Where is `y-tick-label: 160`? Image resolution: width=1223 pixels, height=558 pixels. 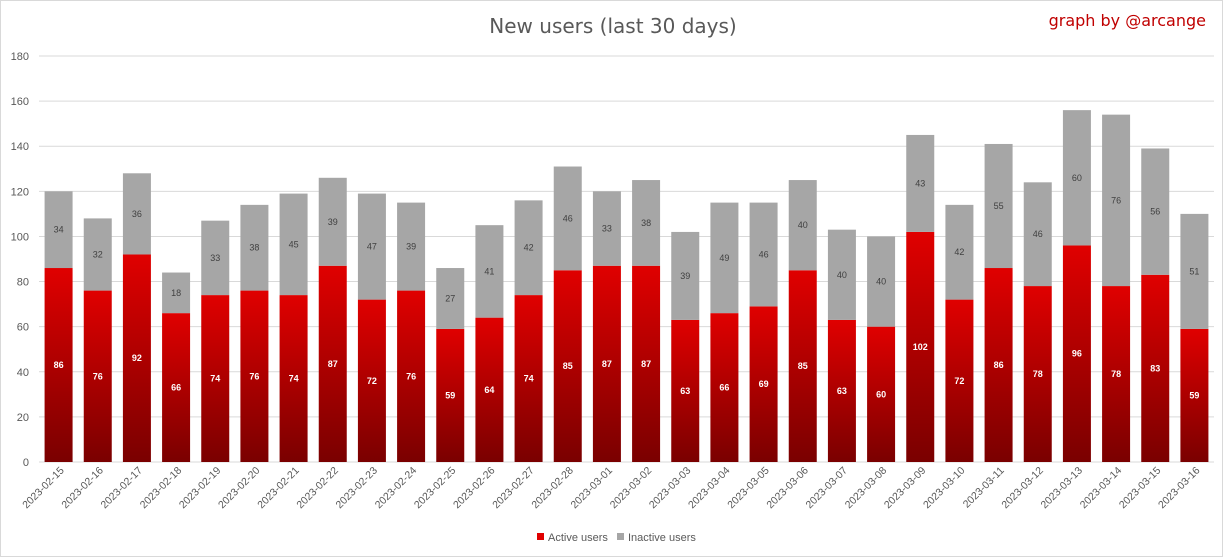
y-tick-label: 160 is located at coordinates (20, 102).